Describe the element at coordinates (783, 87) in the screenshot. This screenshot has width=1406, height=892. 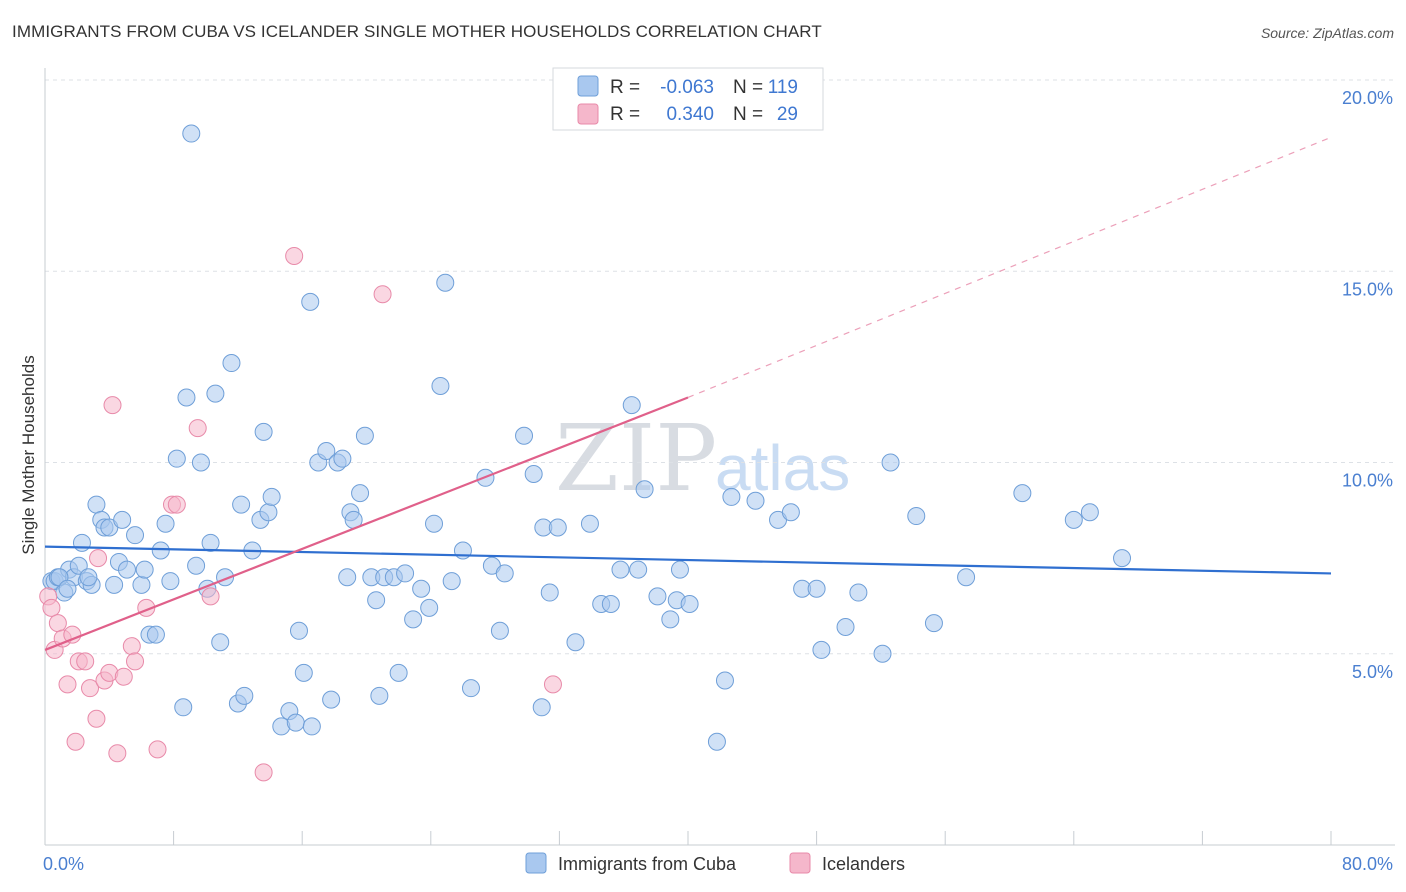
I see `legend-n-value: 119` at that location.